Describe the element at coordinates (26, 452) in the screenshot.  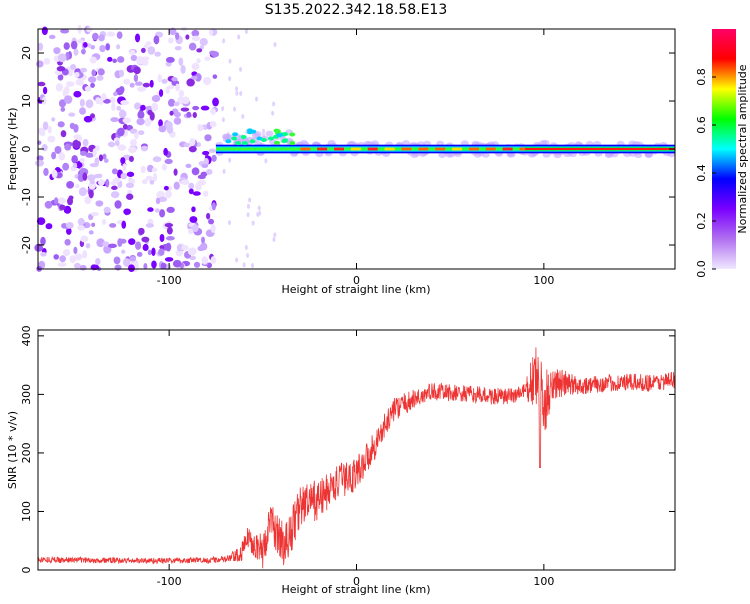
I see `y-tick-label: 200` at that location.